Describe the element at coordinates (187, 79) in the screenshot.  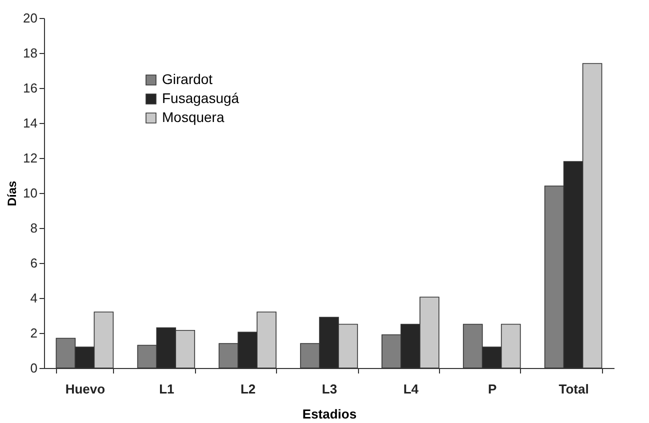
I see `legend-label: Girardot` at that location.